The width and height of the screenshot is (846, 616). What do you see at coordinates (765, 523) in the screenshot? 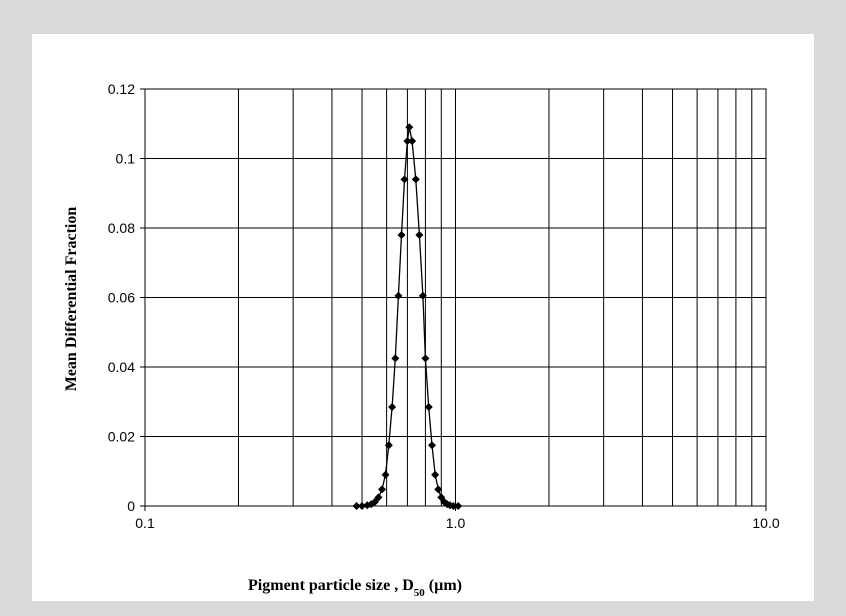
I see `x-tick-label: 10.0` at bounding box center [765, 523].